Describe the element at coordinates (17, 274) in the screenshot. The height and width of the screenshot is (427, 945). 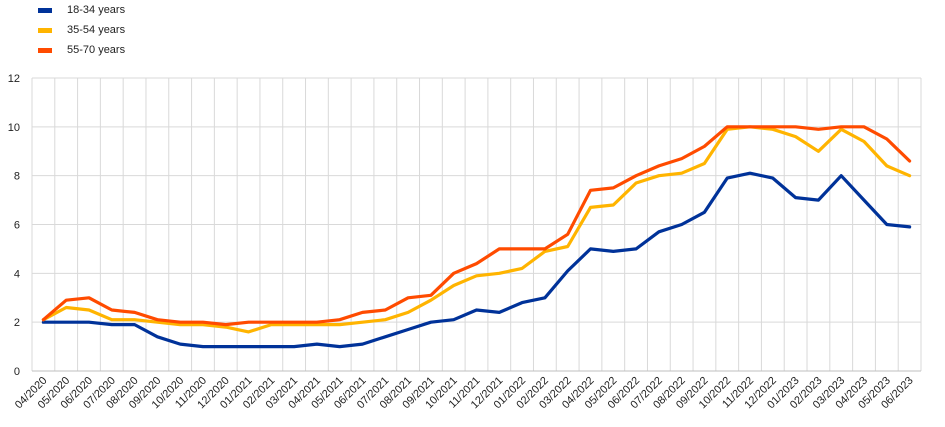
I see `y-tick-label: 4` at that location.